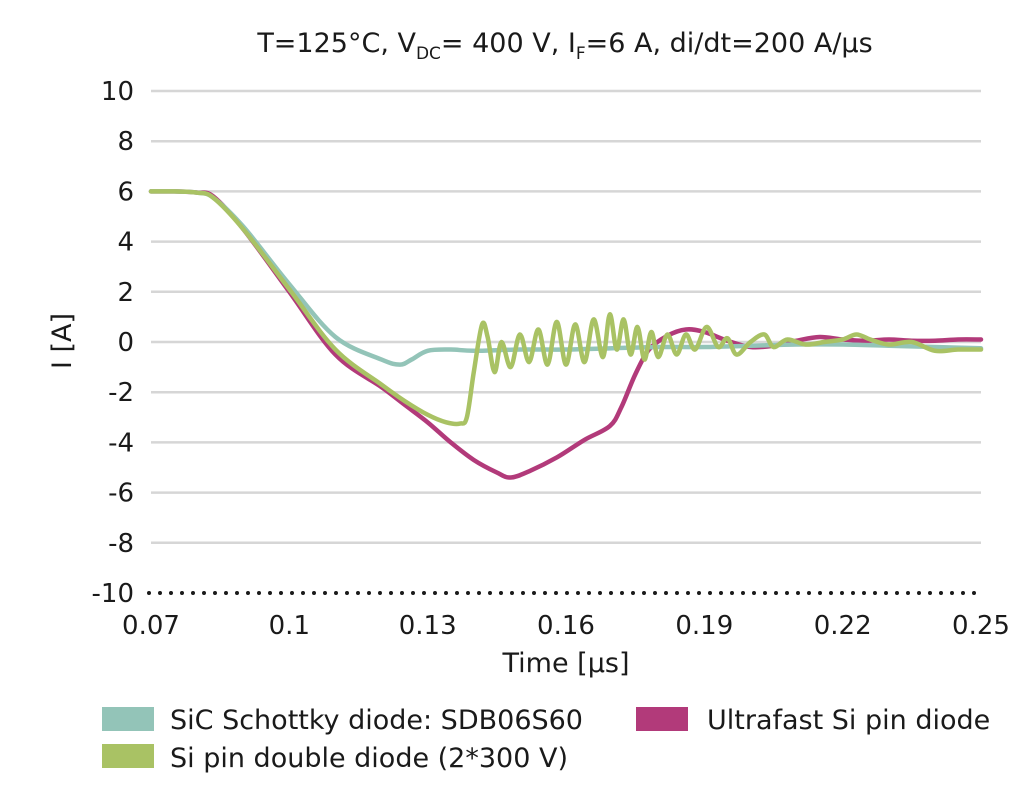  Describe the element at coordinates (117, 92) in the screenshot. I see `y-tick-label: 10` at that location.